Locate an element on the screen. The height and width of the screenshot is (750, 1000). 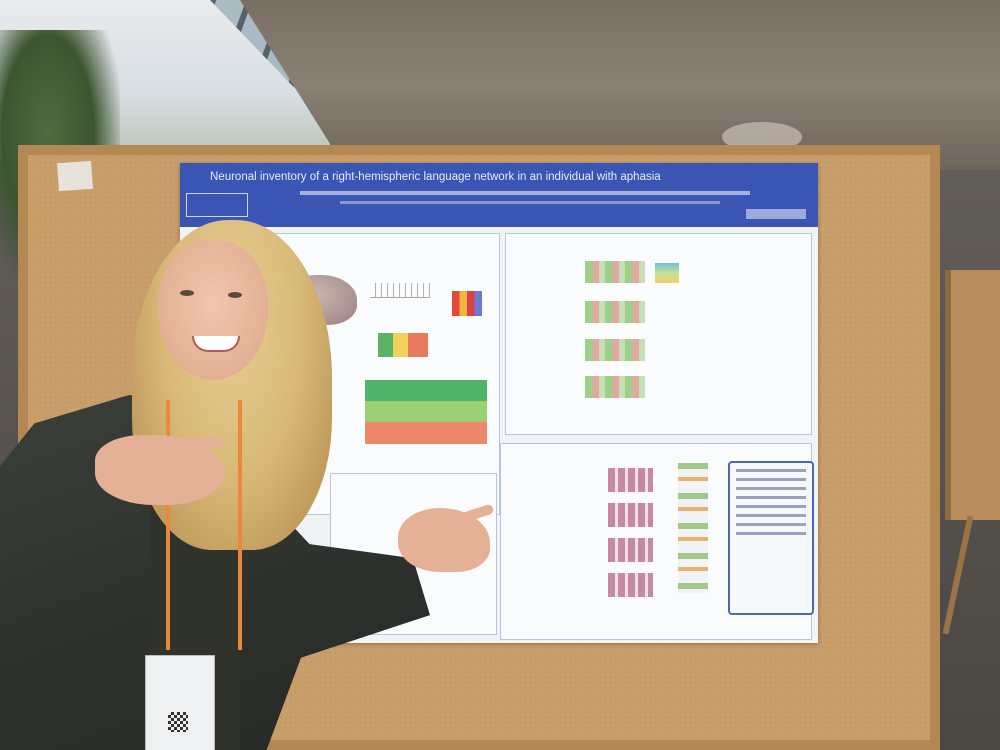
poster-authors is located at coordinates (525, 193).